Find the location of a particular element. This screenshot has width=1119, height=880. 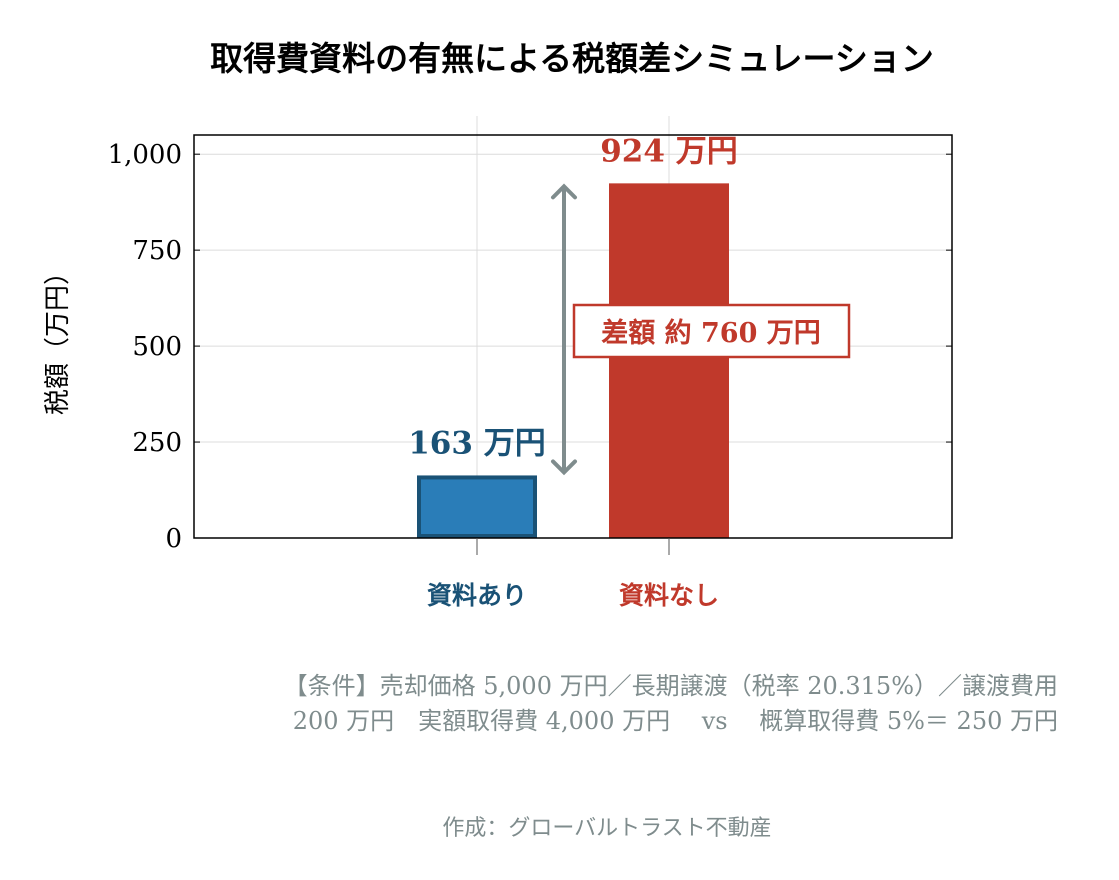

arrow-head-down-icon is located at coordinates (564, 467).